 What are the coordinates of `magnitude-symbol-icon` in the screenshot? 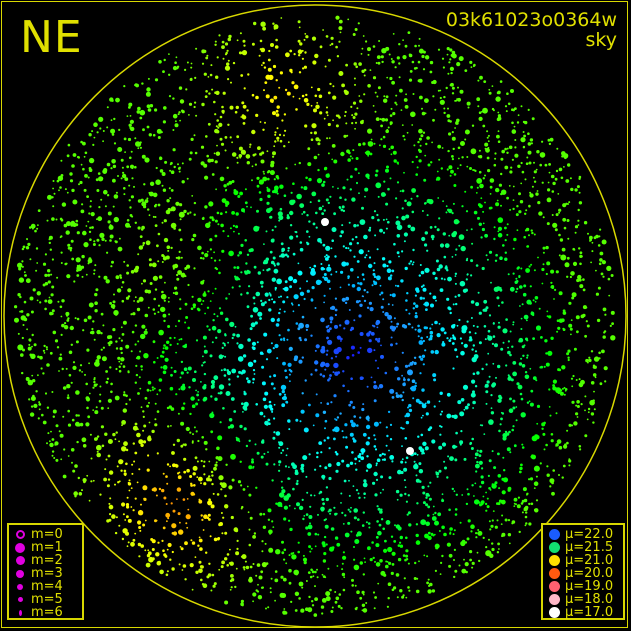 It's located at (20, 586).